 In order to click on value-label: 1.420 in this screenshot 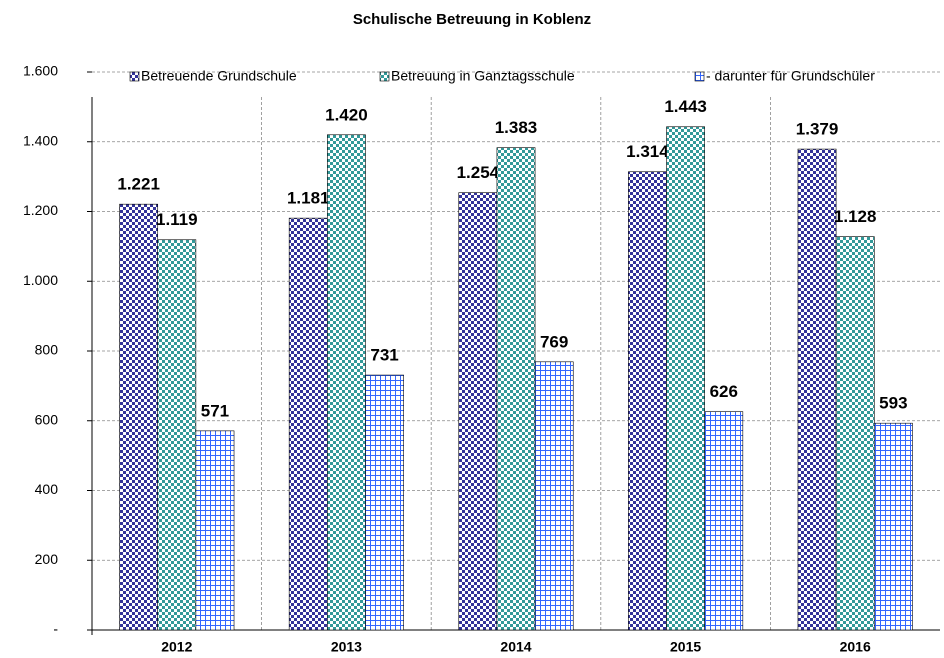, I will do `click(346, 114)`.